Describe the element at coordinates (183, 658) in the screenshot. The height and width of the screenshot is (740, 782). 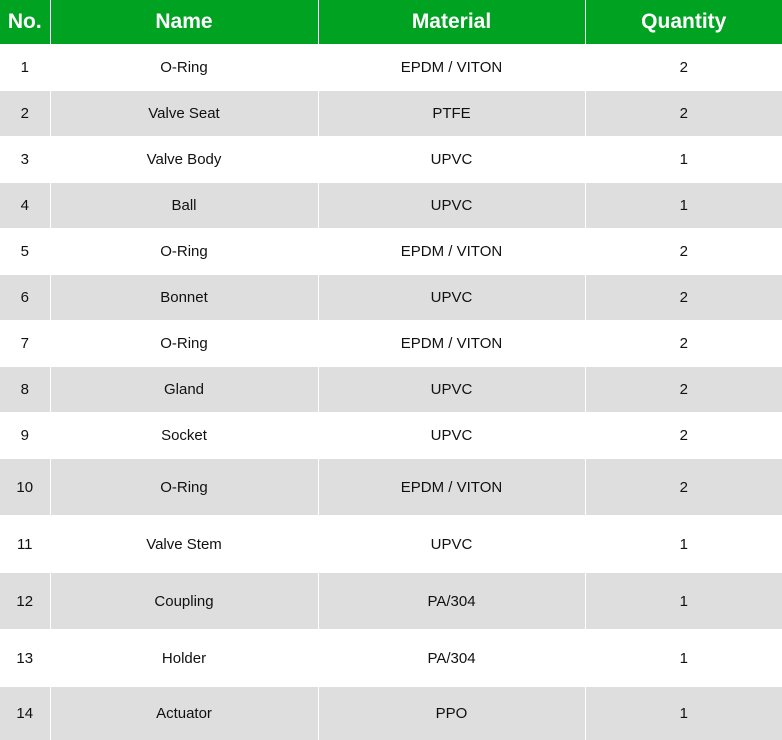
I see `cell-name: Holder` at that location.